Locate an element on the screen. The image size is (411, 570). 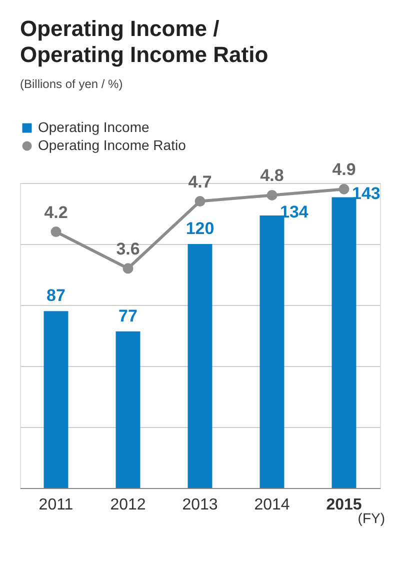
x-tick-label: 2012 is located at coordinates (128, 505).